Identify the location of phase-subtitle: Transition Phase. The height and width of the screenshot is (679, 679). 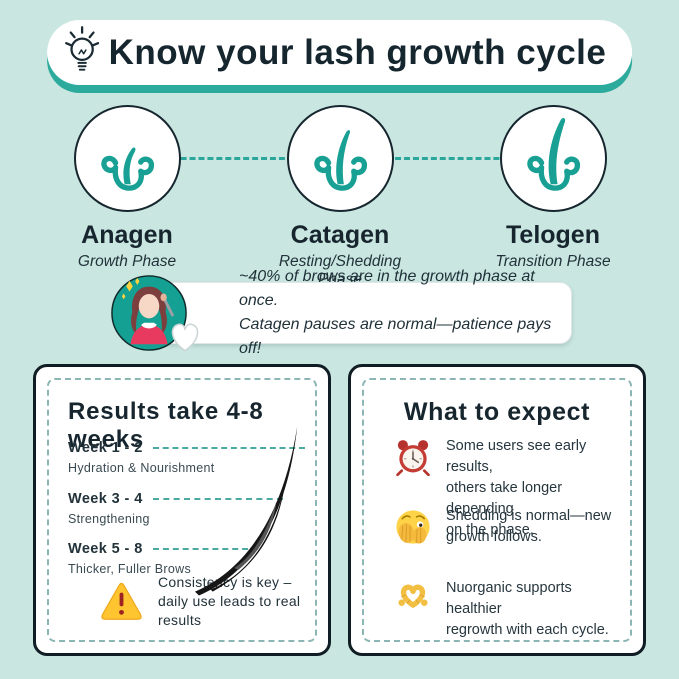
(553, 261).